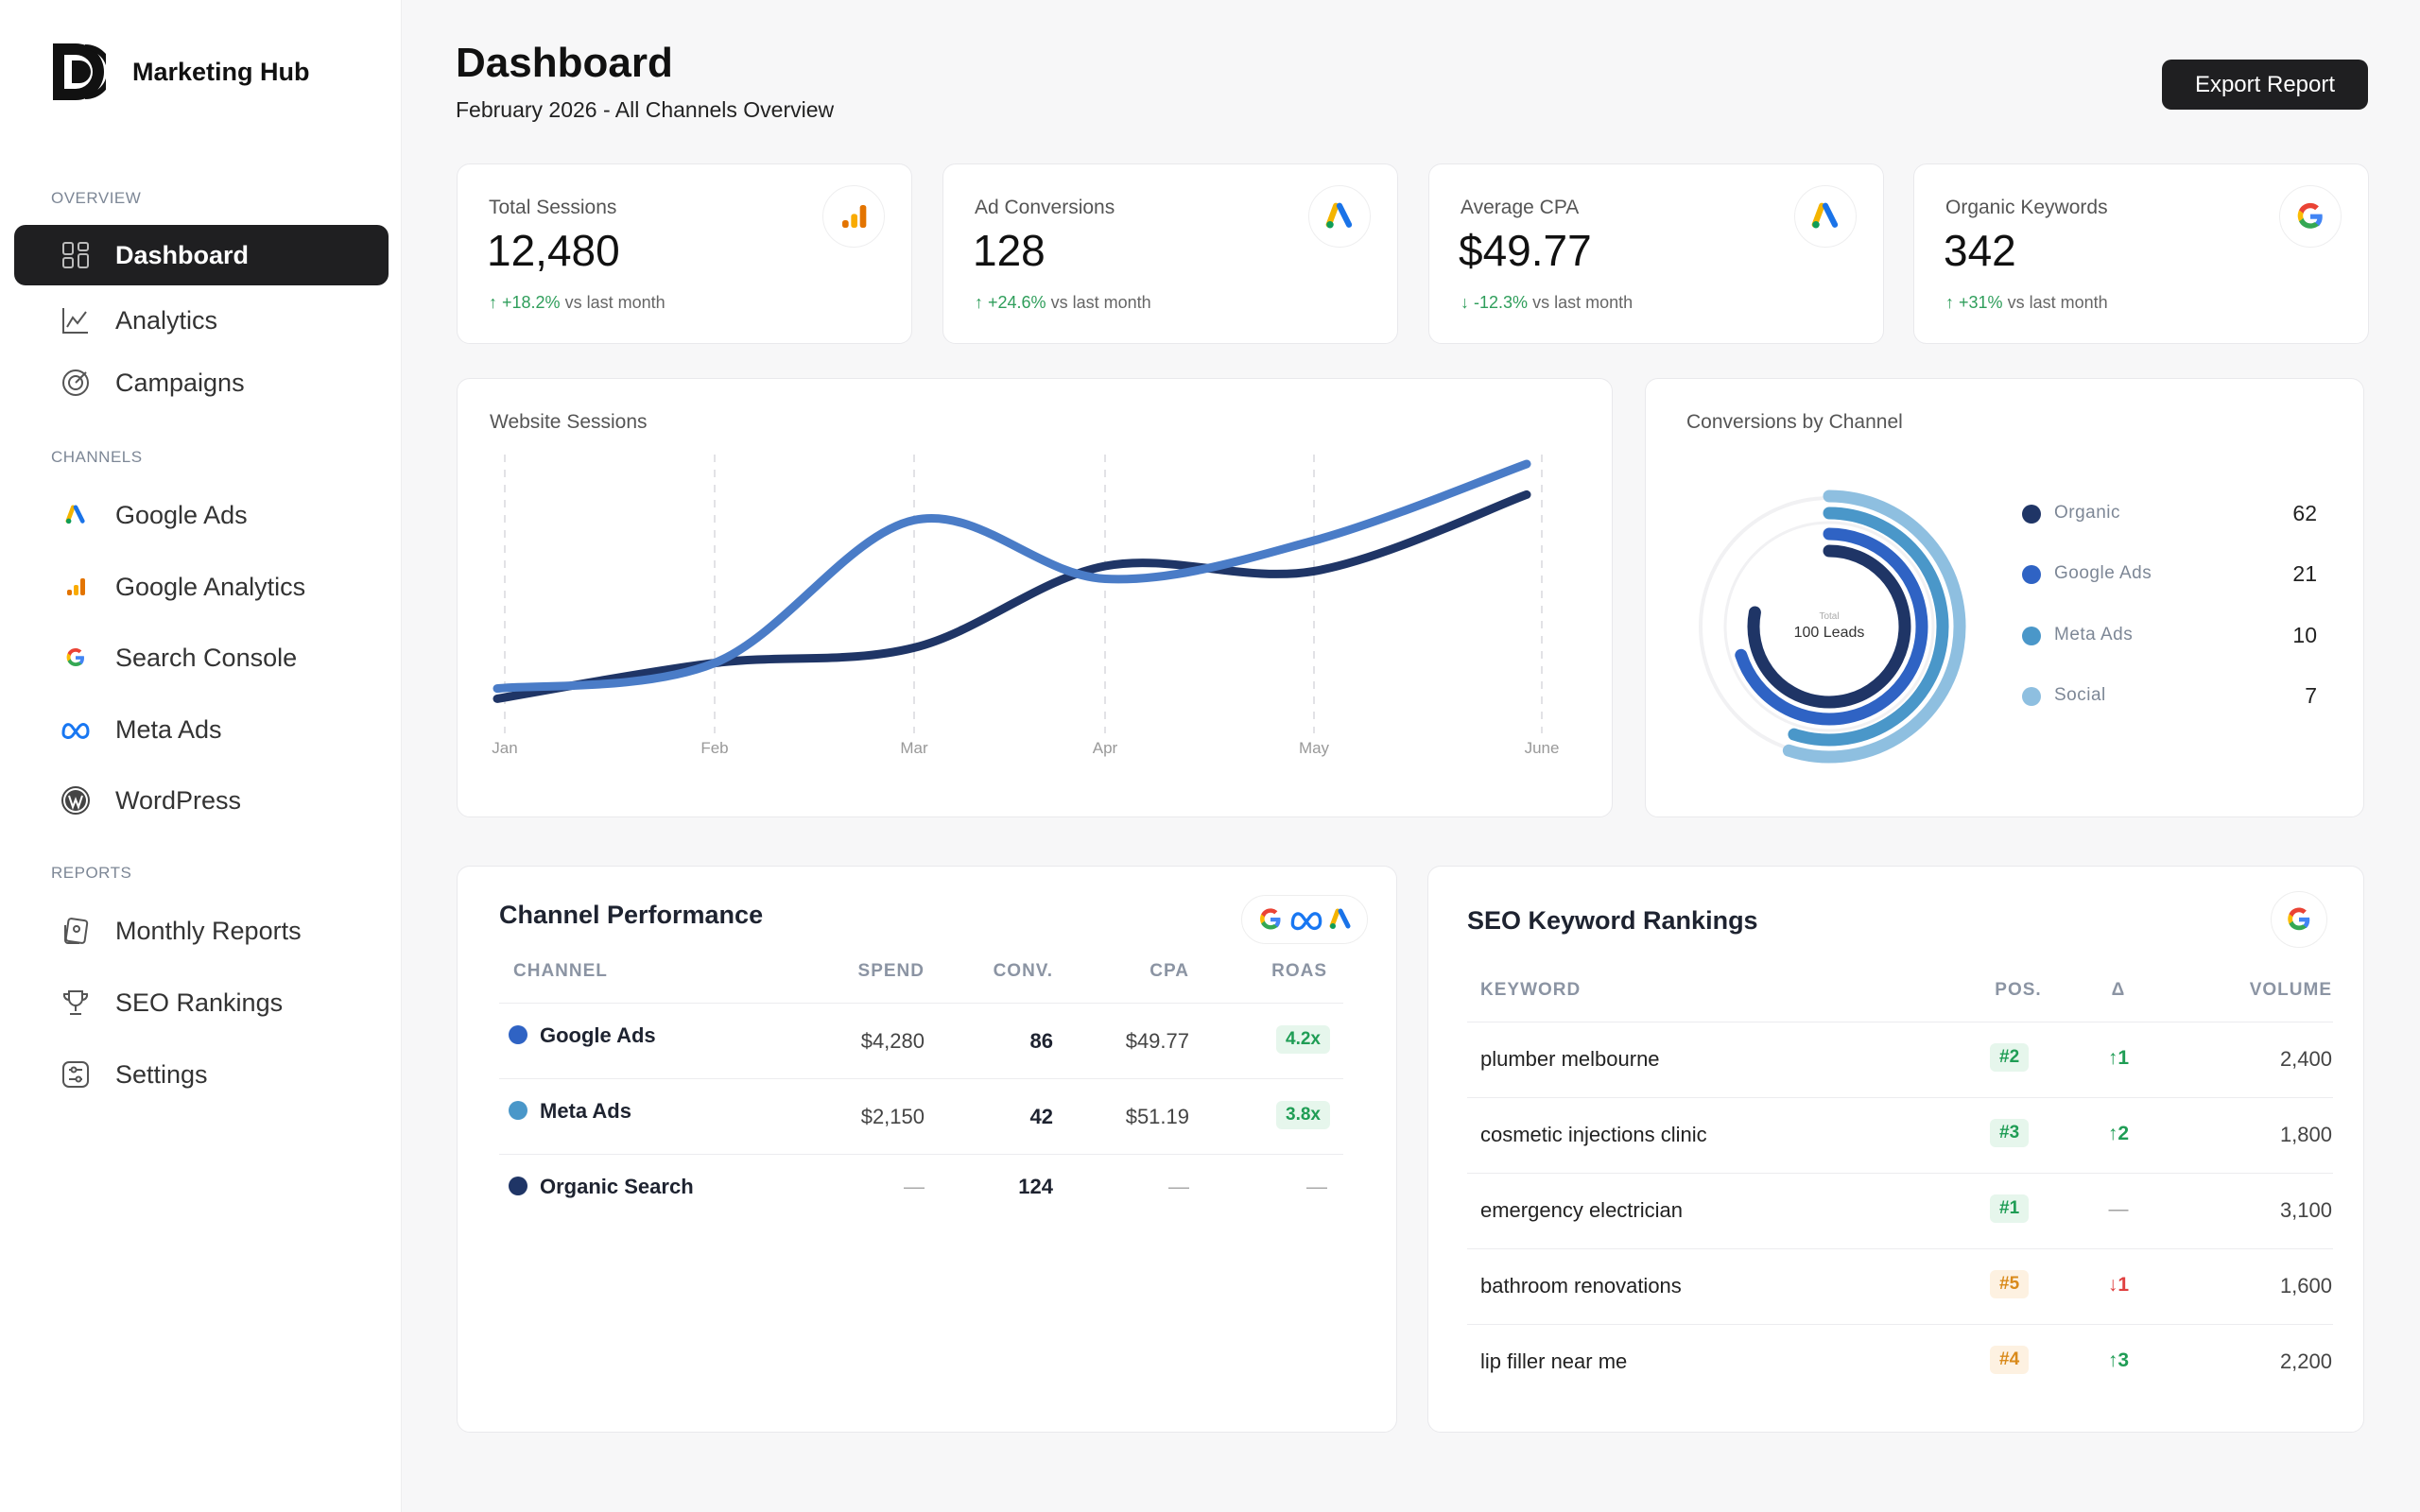  Describe the element at coordinates (169, 729) in the screenshot. I see `sidebar-item-label: Meta Ads` at that location.